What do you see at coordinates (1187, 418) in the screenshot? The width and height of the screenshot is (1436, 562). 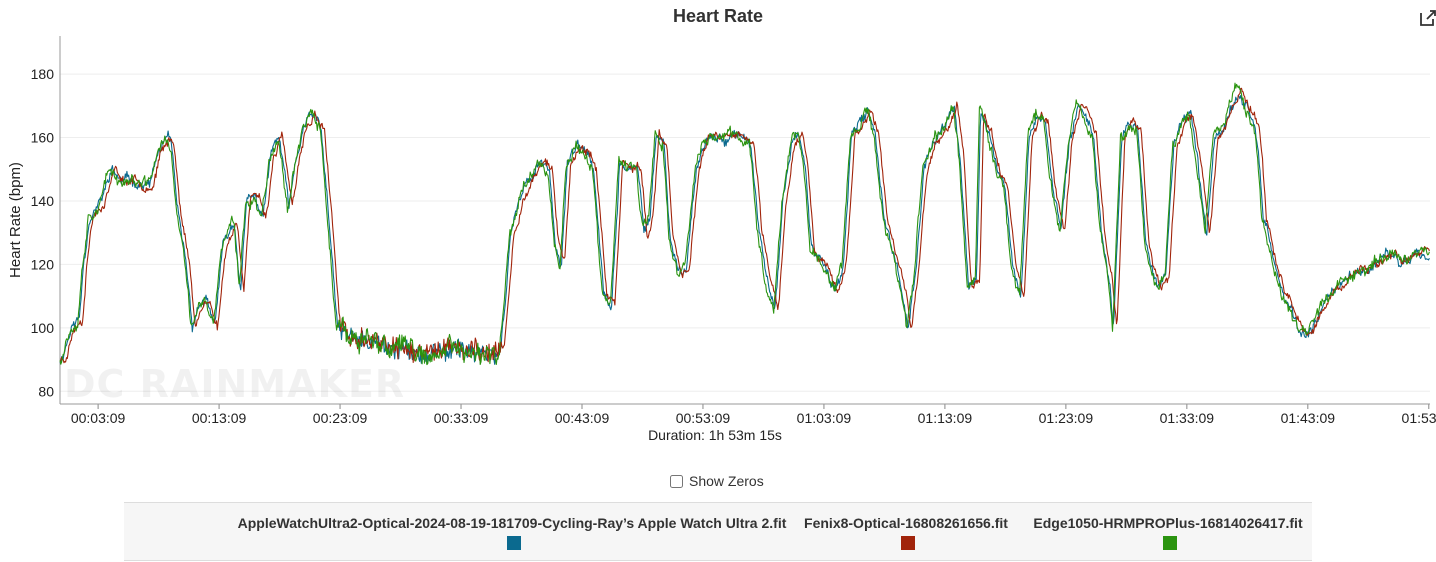 I see `x-tick-label: 01:33:09` at bounding box center [1187, 418].